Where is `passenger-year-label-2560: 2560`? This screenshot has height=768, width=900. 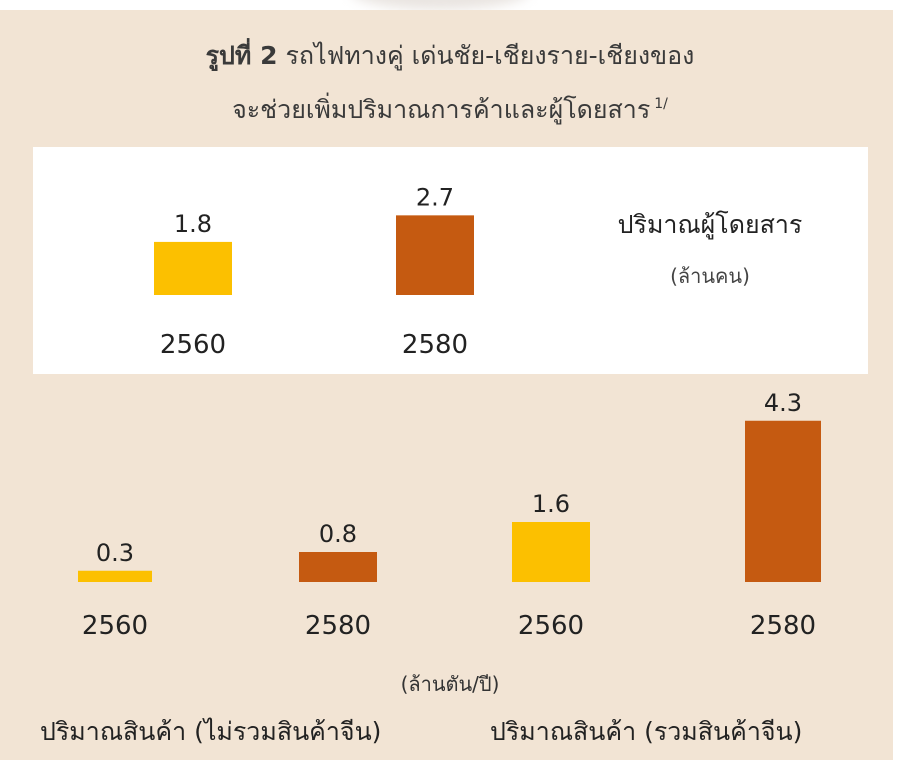 passenger-year-label-2560: 2560 is located at coordinates (193, 345).